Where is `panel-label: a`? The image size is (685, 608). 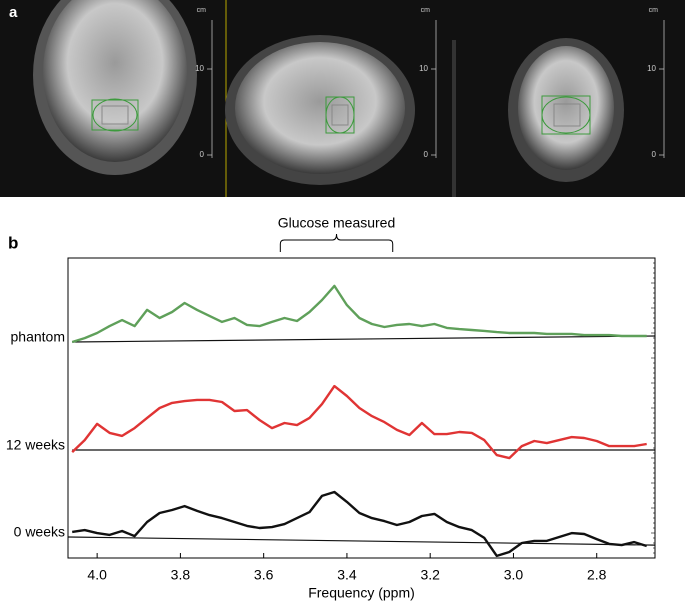
panel-label: a is located at coordinates (13, 12).